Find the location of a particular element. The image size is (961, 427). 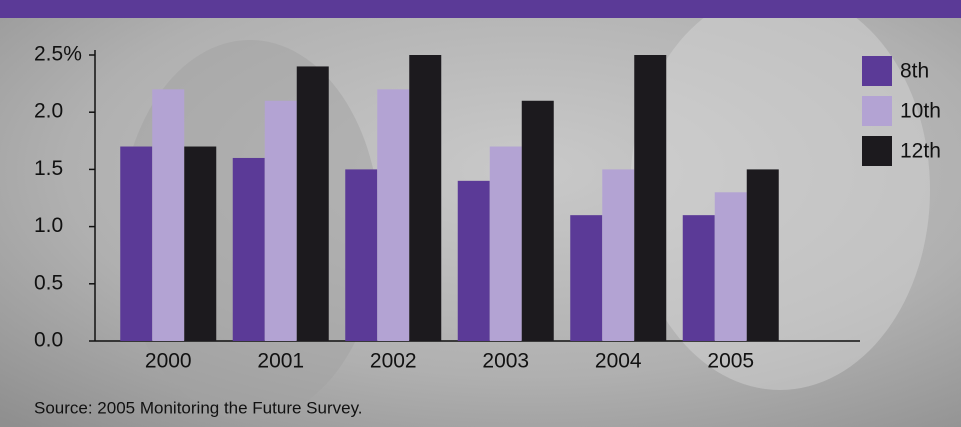

legend-label: 8th is located at coordinates (914, 71).